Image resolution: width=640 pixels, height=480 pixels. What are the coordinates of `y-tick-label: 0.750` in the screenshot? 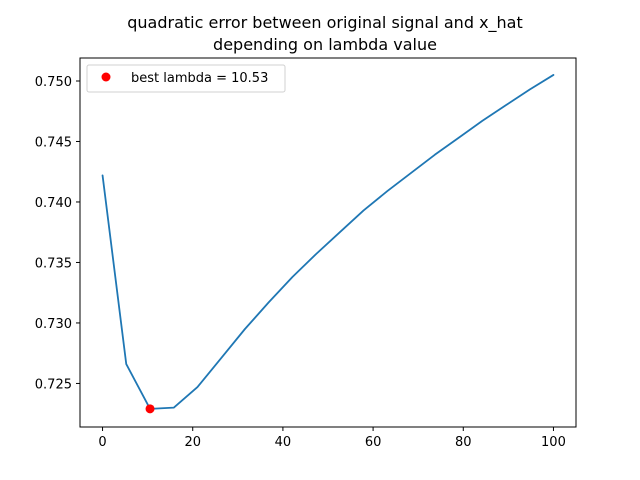 It's located at (53, 82).